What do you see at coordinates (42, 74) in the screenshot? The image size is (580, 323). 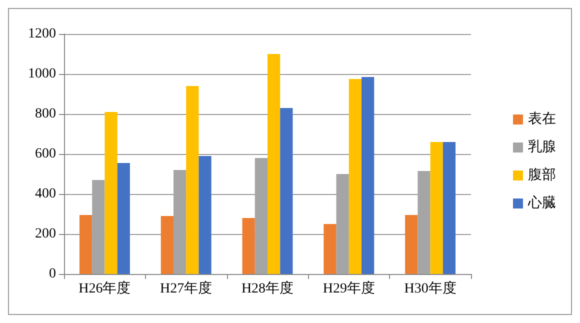 I see `y-tick-label: 1000` at bounding box center [42, 74].